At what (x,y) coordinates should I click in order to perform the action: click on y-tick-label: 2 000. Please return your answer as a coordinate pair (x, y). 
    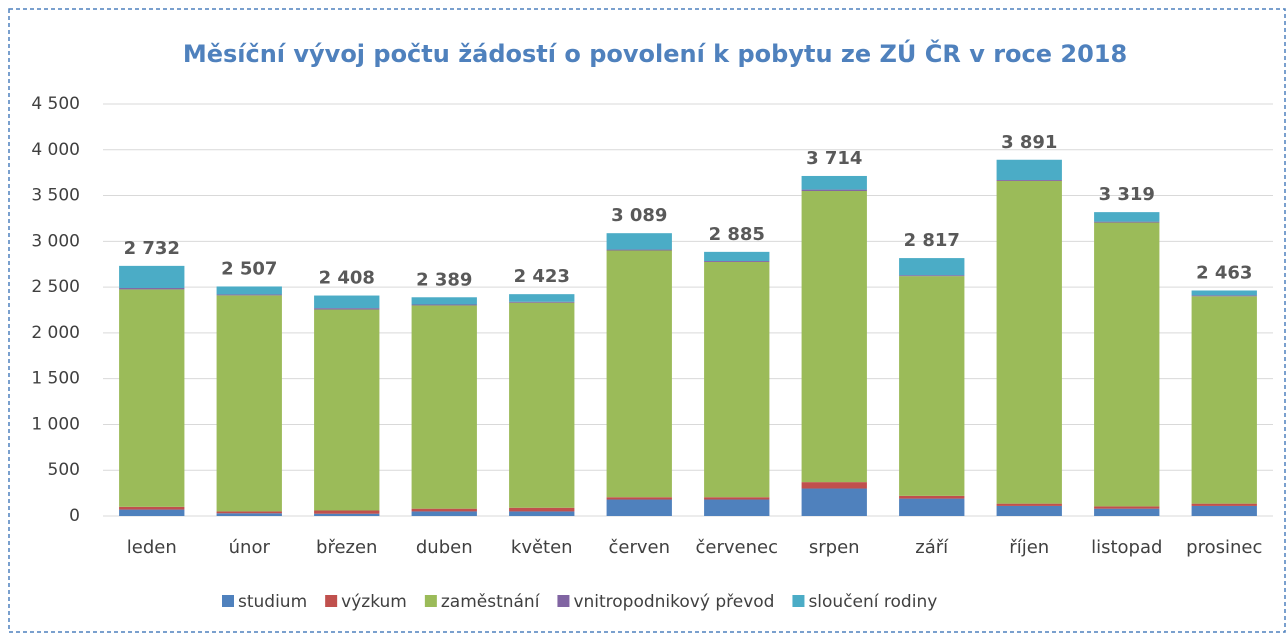
    Looking at the image, I should click on (55, 333).